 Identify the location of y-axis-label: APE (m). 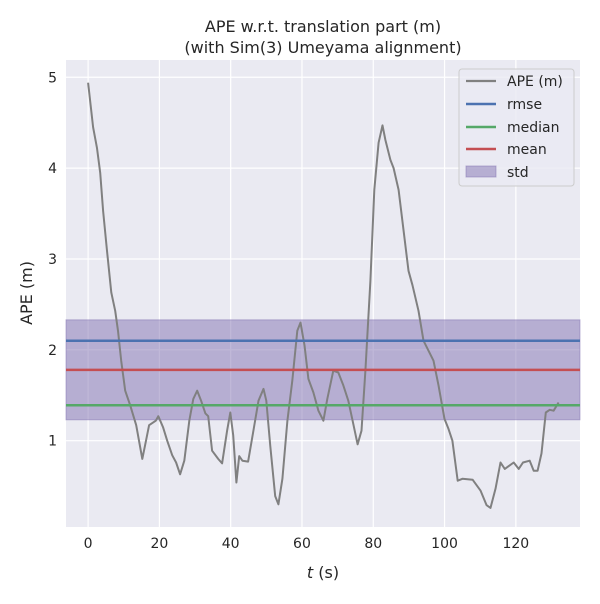
(26, 293).